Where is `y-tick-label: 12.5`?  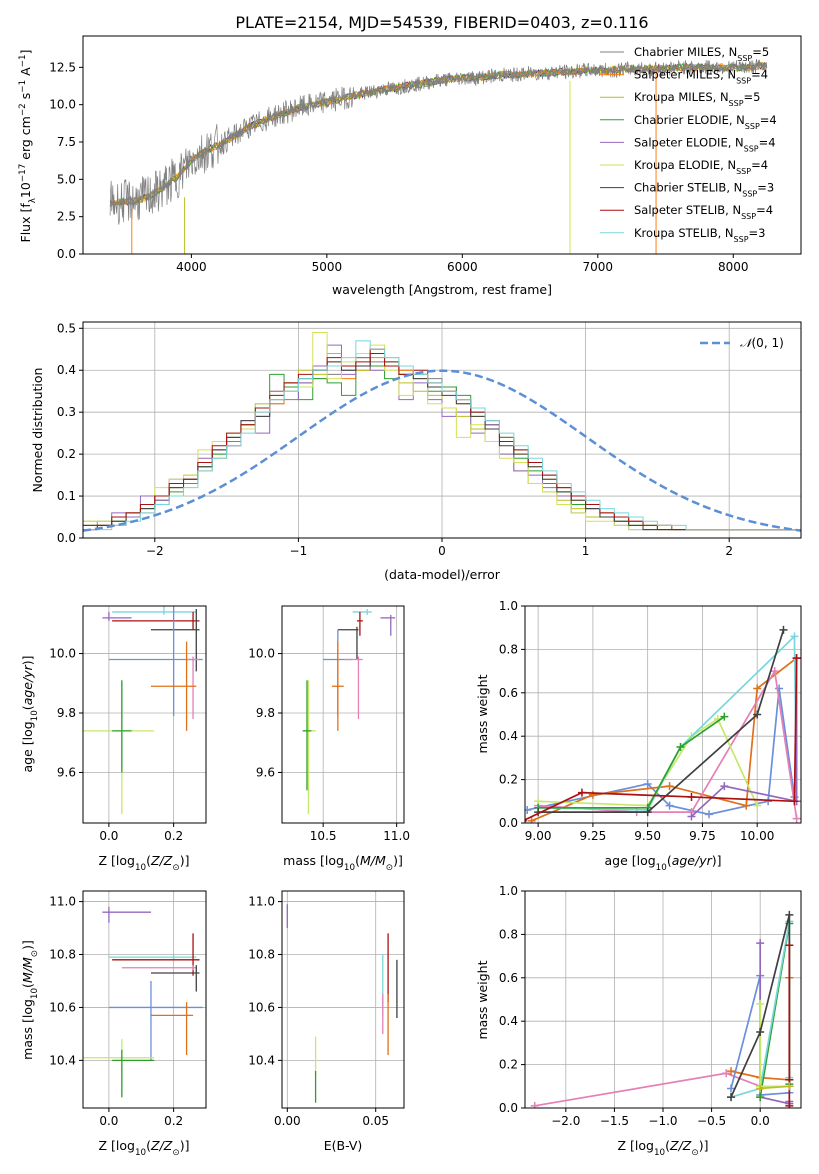
y-tick-label: 12.5 is located at coordinates (62, 67).